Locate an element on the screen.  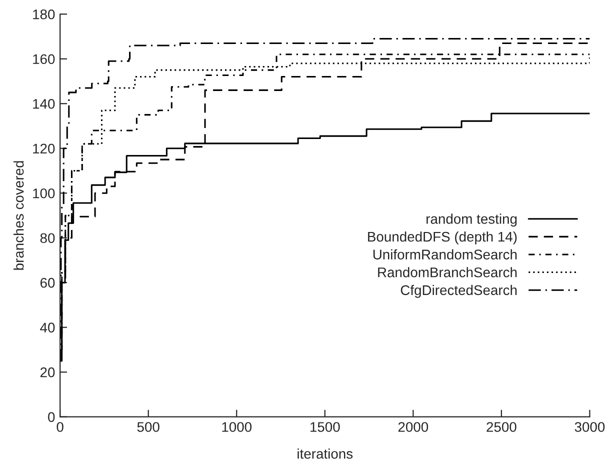
y-tick-label: 120 is located at coordinates (44, 149).